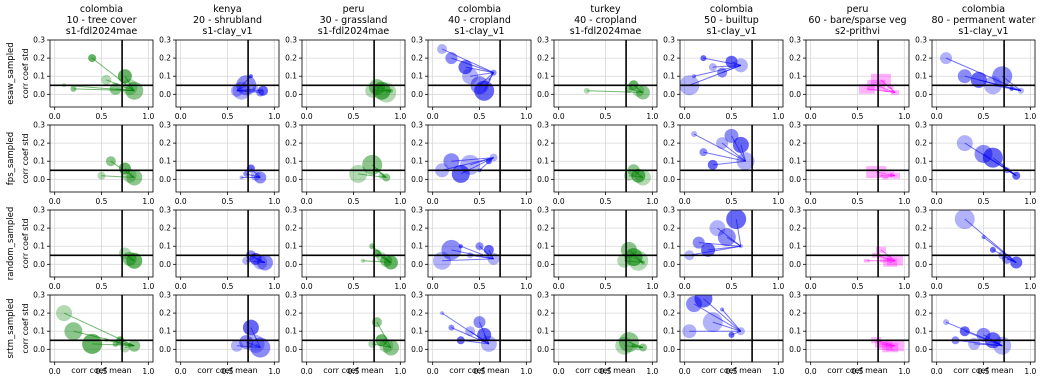  I want to click on panel-r3-c5: 0.0 0.5 1.0 0.0 0.1 0.2 0.3, so click(723, 334).